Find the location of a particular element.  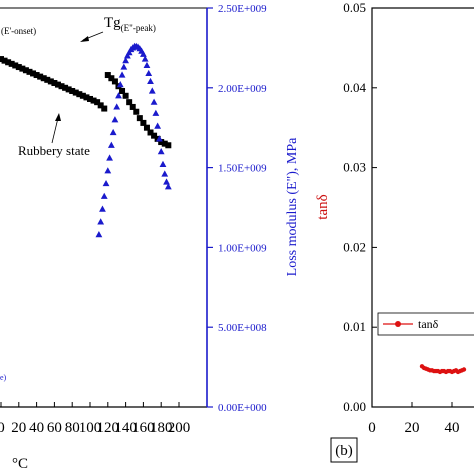

panel-b-x-tick-label: 40 is located at coordinates (452, 428).